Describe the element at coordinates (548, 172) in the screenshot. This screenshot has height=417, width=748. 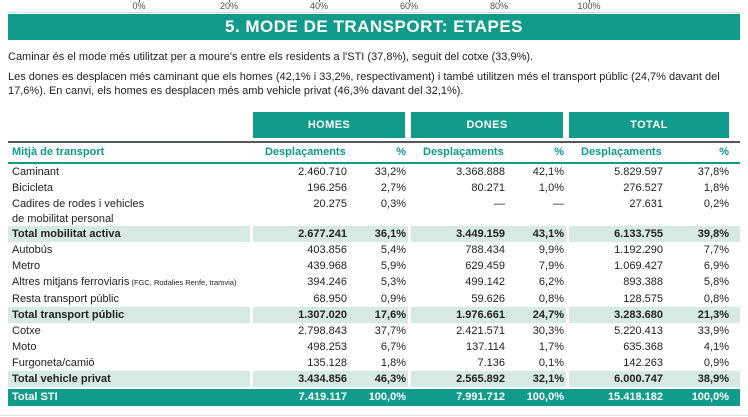
I see `cell-dones-pct: 42,1%` at that location.